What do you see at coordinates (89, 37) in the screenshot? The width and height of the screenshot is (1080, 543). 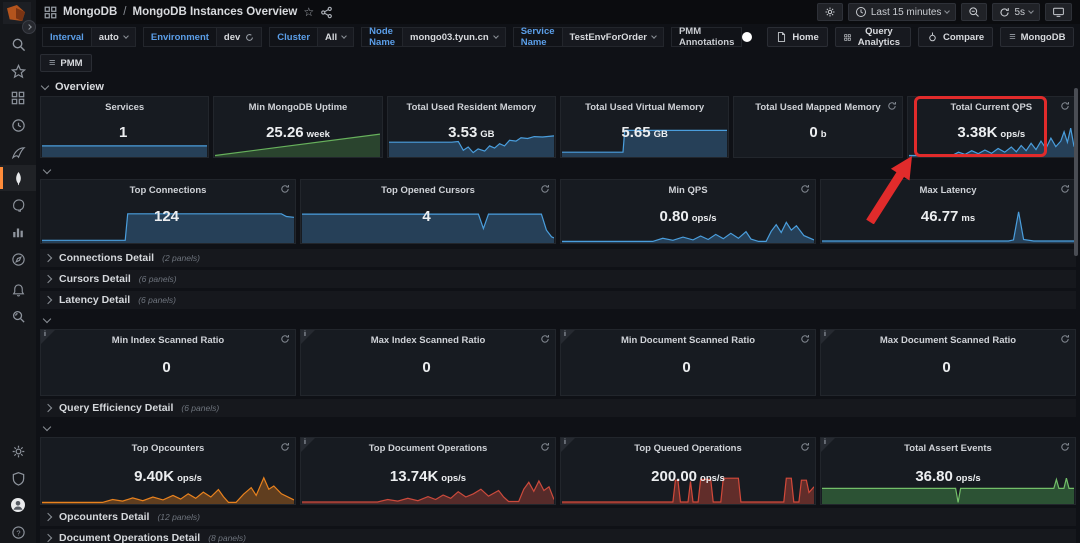 I see `filter-interval: Interval auto` at bounding box center [89, 37].